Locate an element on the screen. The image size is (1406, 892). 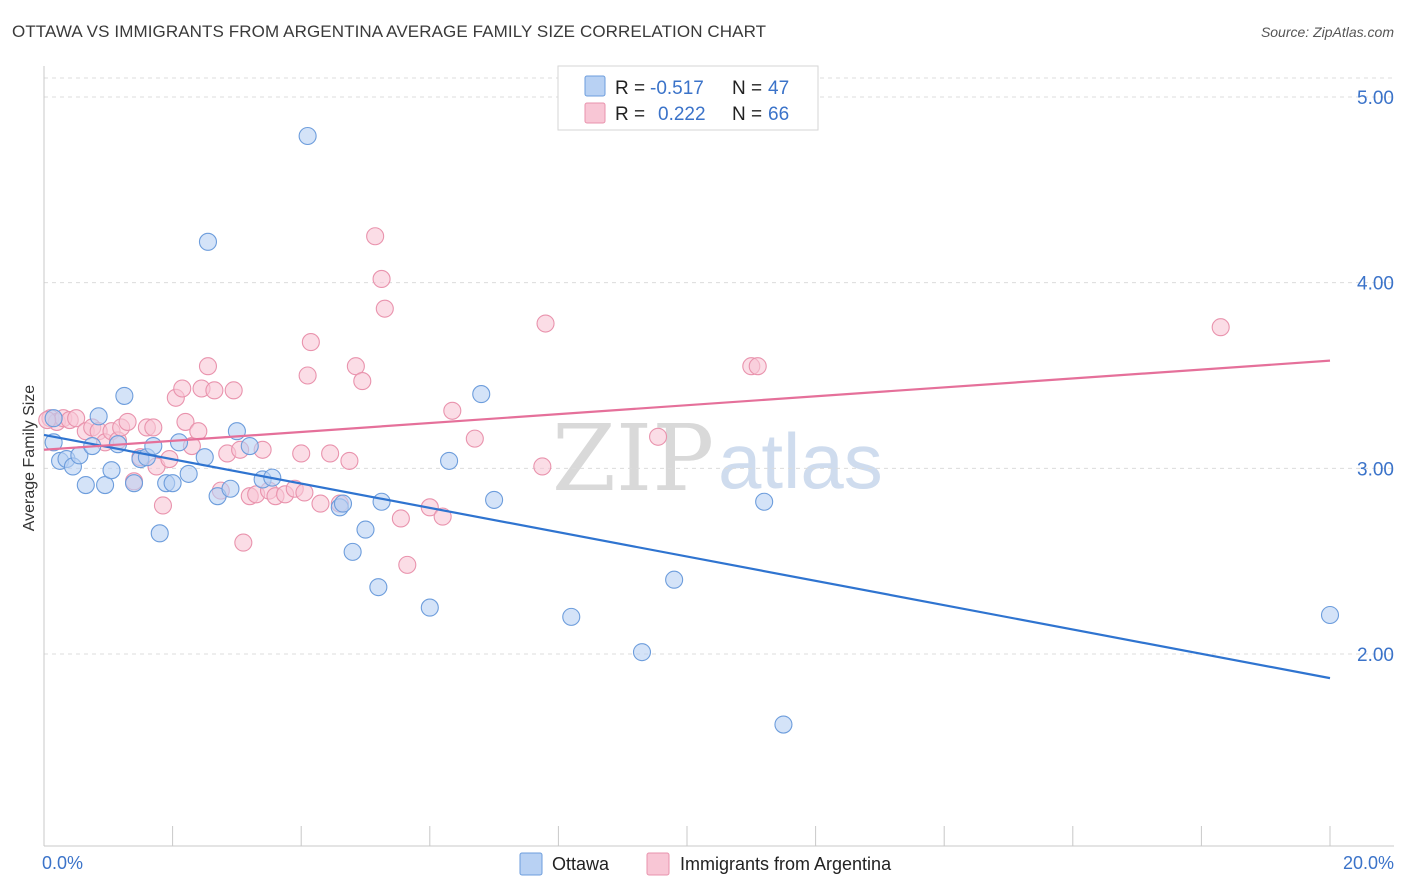
y-tick-label: 3.00 is located at coordinates (1375, 469).